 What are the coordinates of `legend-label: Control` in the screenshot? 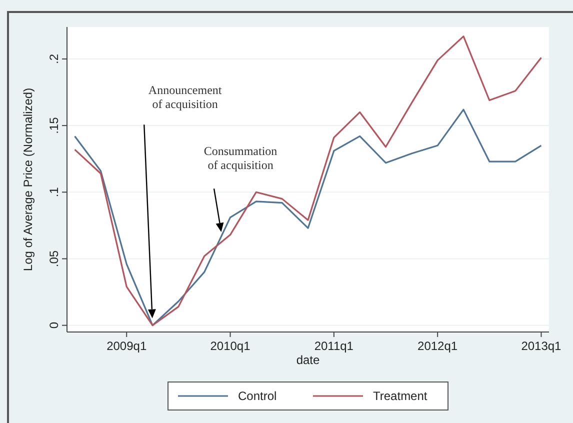 It's located at (257, 396).